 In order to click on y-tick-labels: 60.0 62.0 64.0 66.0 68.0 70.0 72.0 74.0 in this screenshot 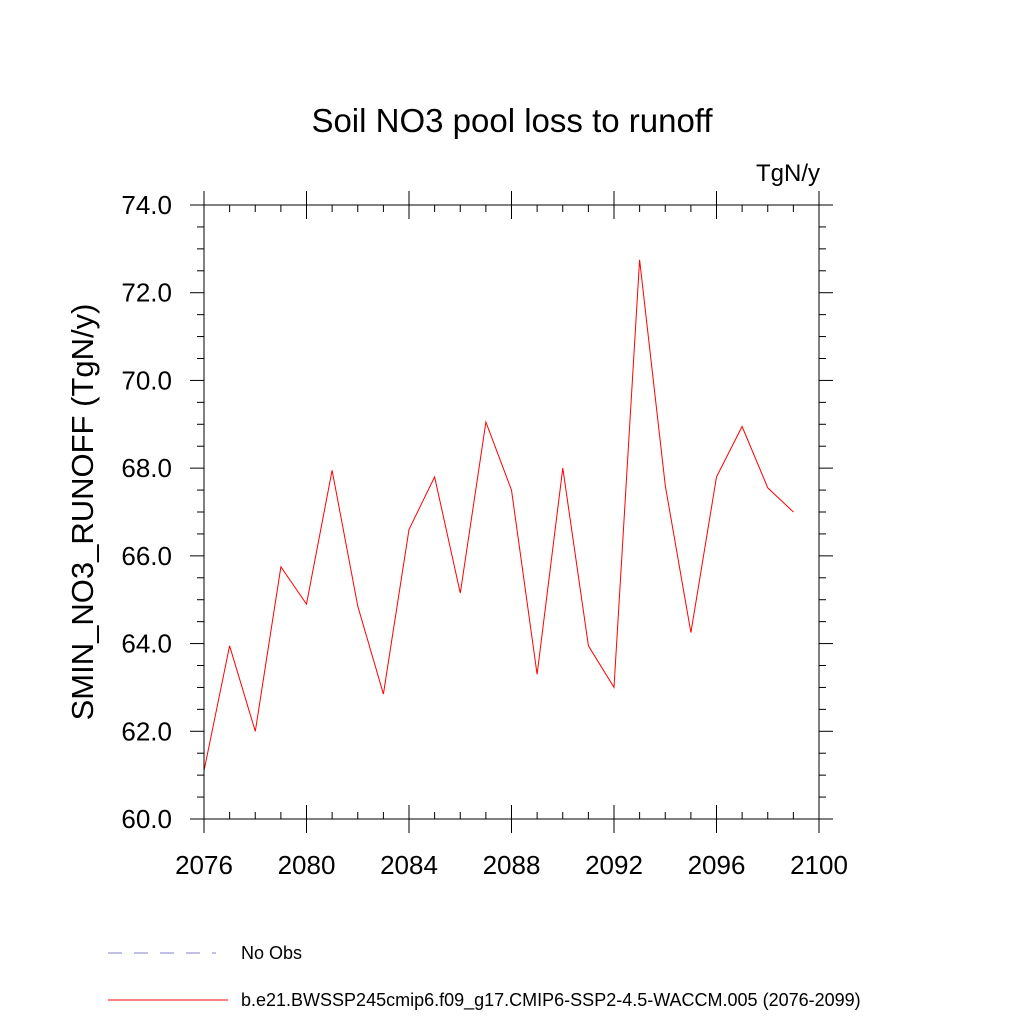, I will do `click(146, 512)`.